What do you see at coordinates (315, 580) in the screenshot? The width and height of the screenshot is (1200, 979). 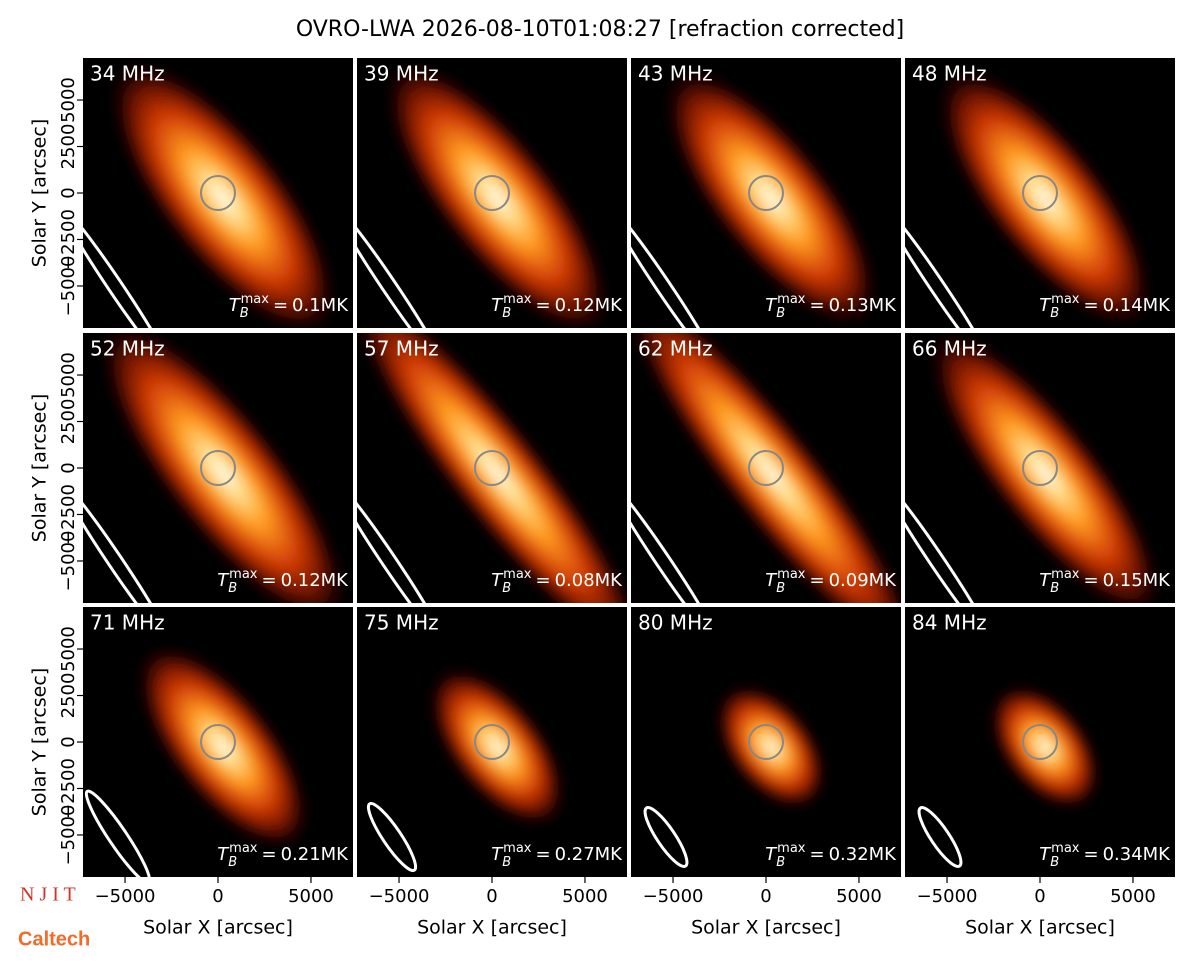 I see `tb-value: 0.12MK` at bounding box center [315, 580].